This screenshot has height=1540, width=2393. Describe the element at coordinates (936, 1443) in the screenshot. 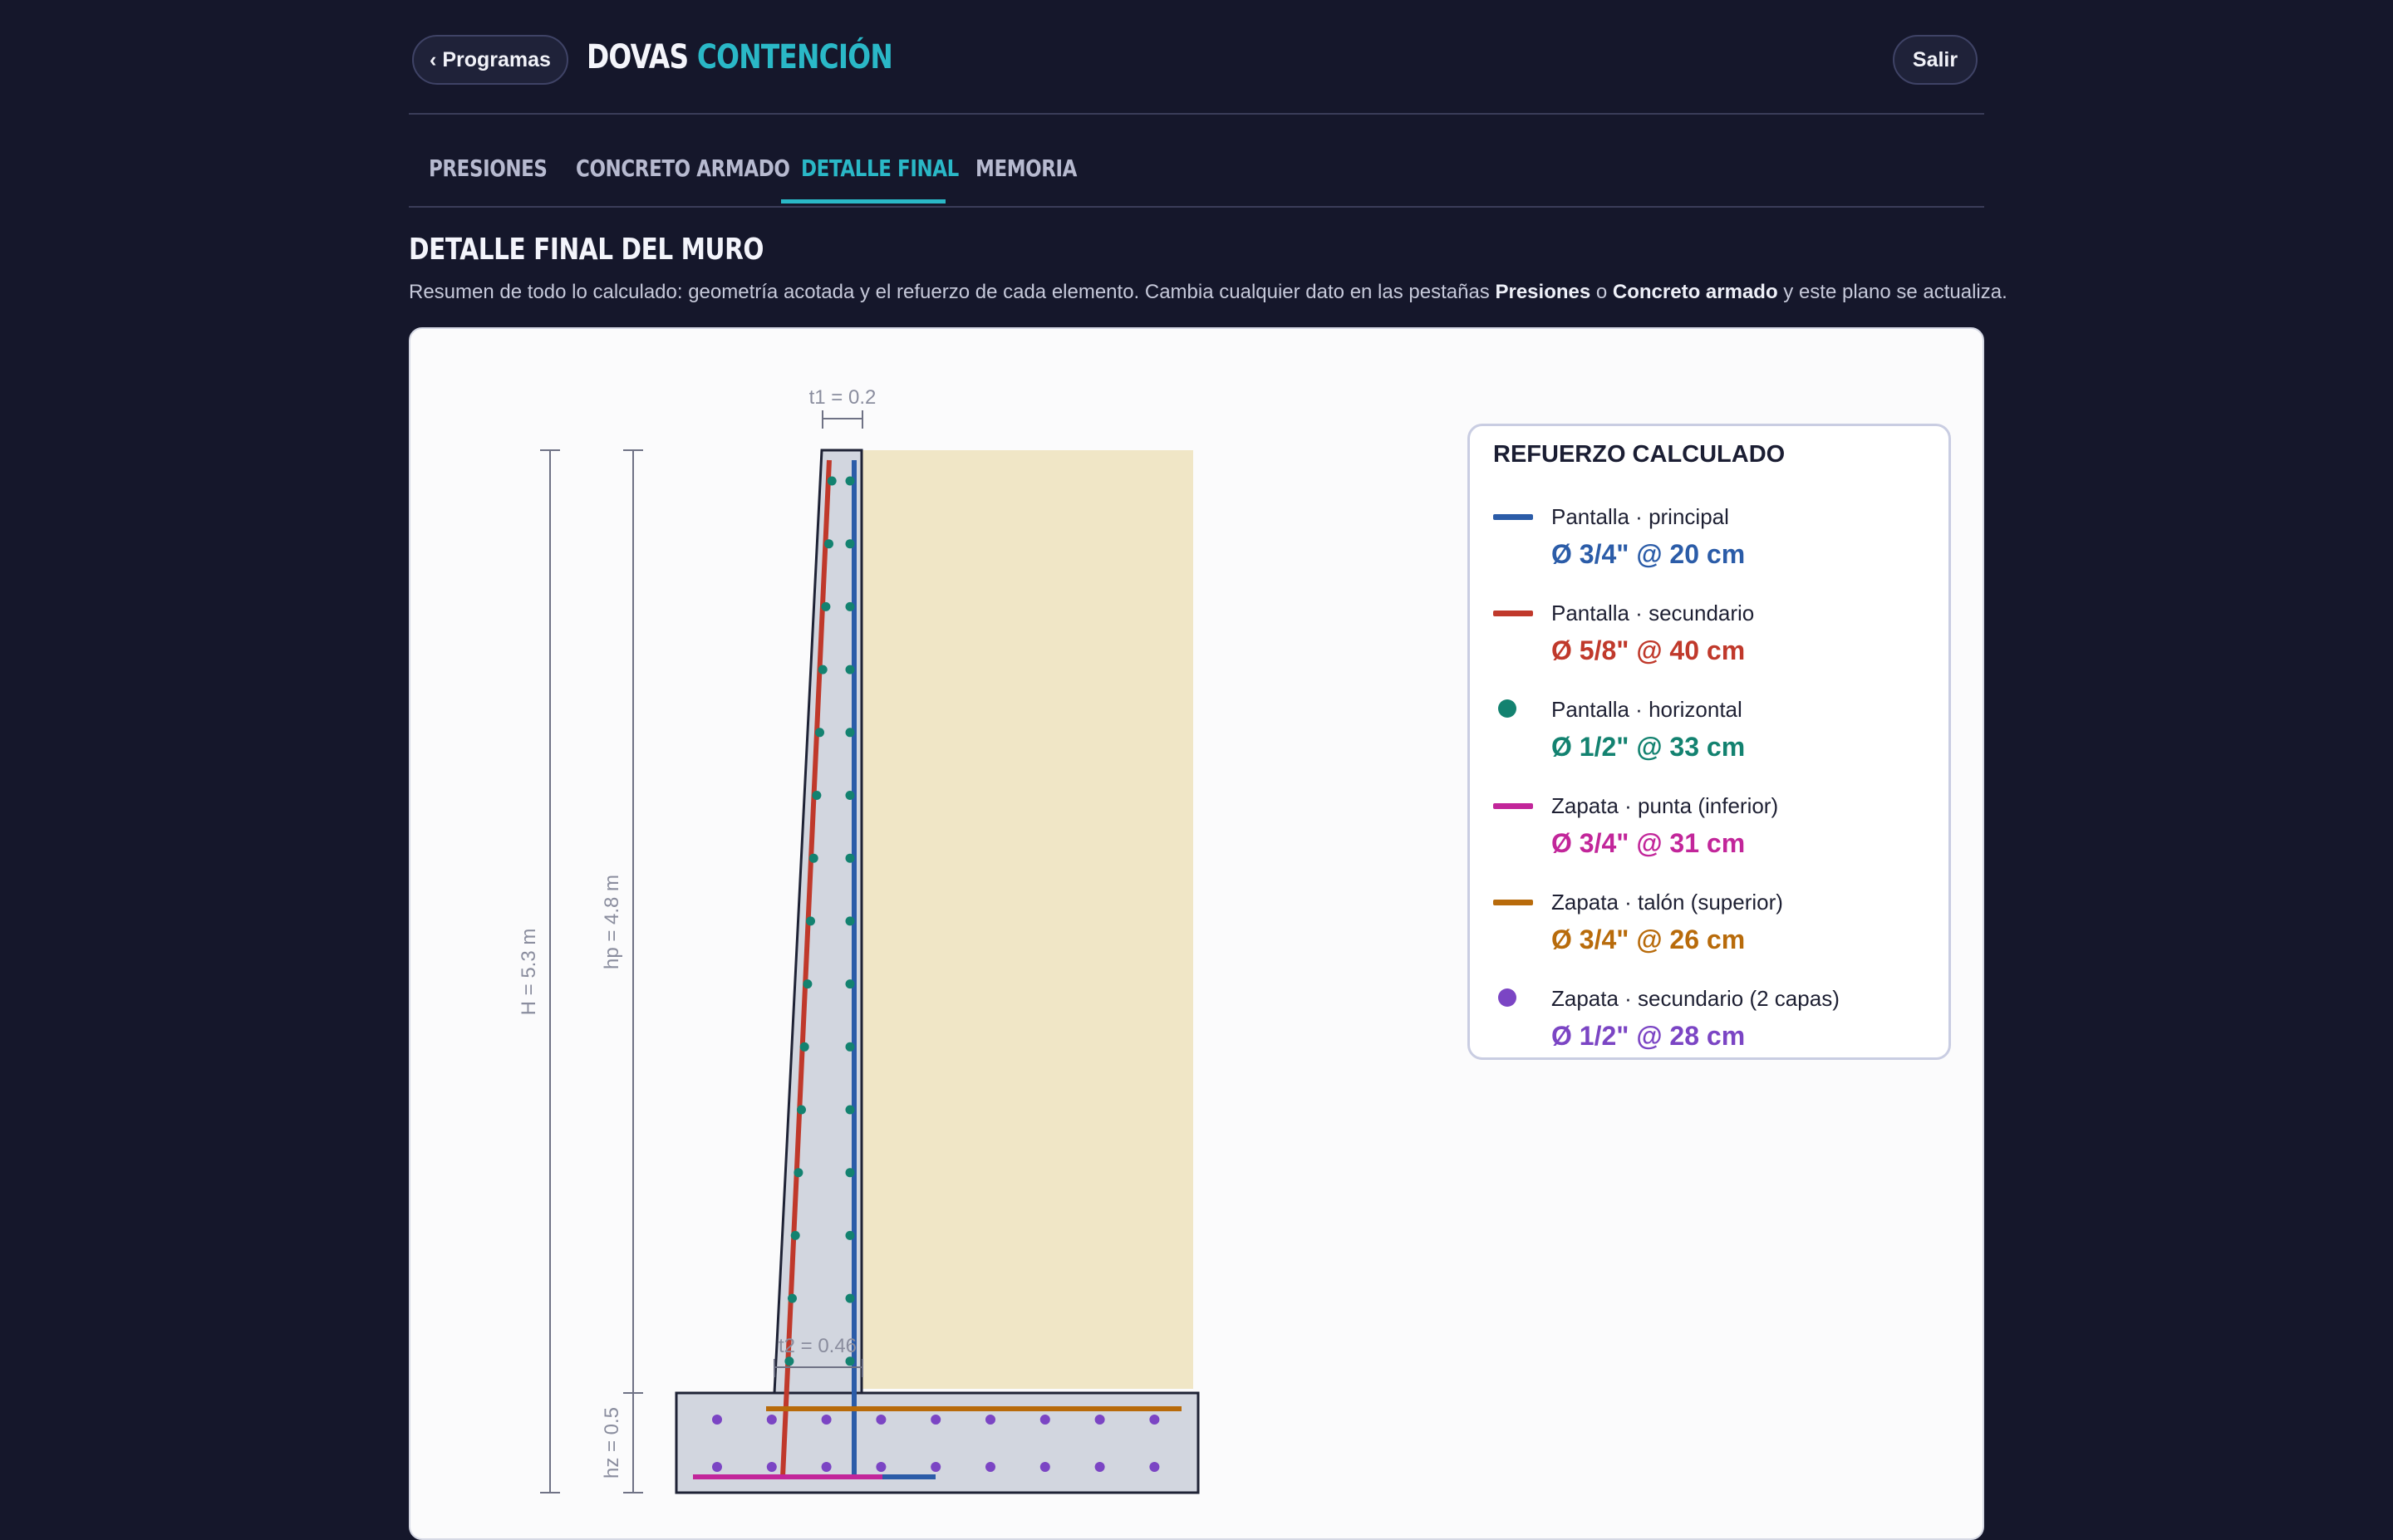

I see `footing-secondary-bars` at that location.